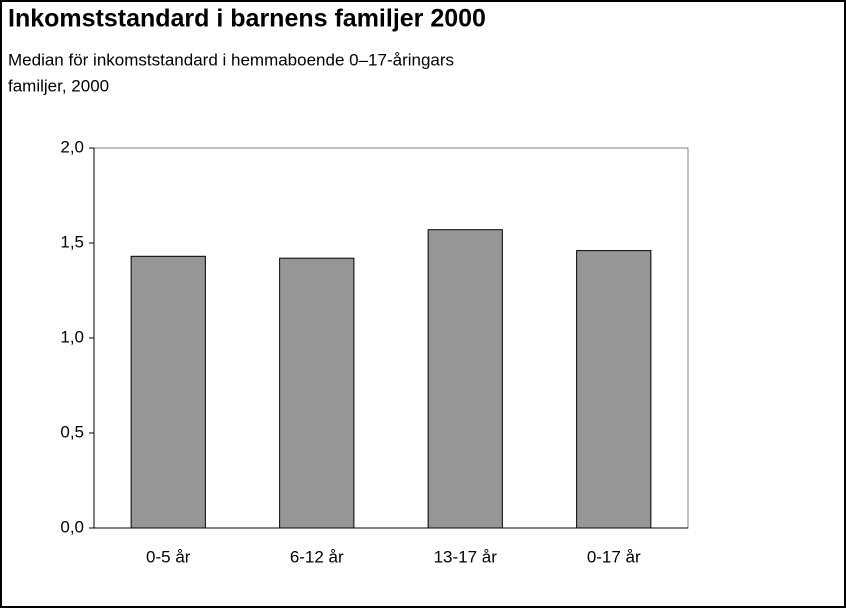  I want to click on y-tick-label: 2,0, so click(72, 146).